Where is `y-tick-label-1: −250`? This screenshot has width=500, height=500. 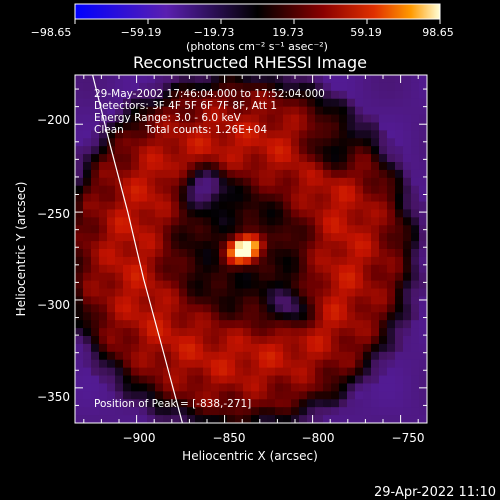 y-tick-label-1: −250 is located at coordinates (53, 214).